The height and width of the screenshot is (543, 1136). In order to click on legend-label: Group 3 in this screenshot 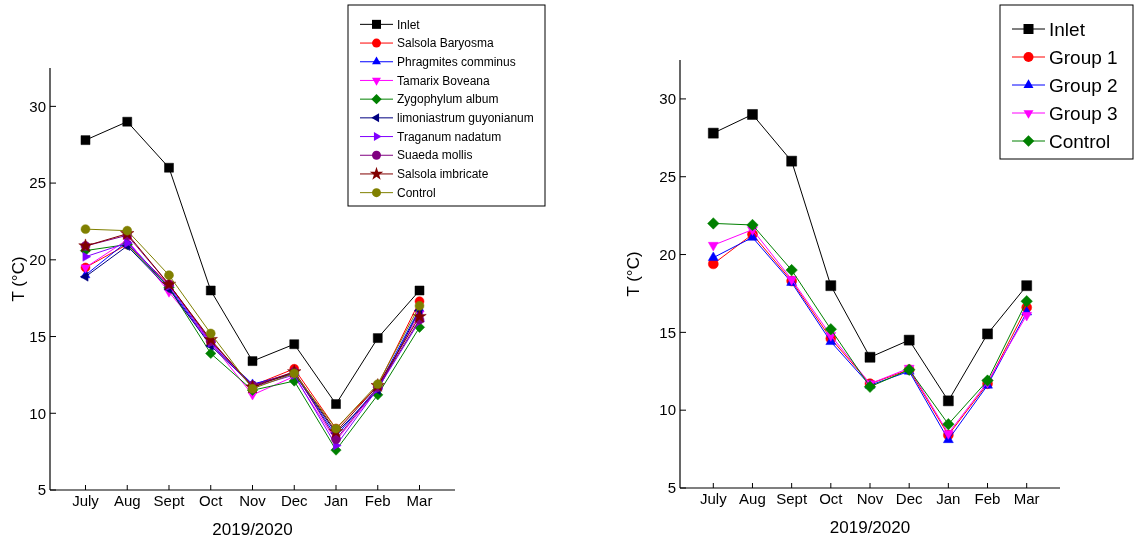, I will do `click(1083, 113)`.